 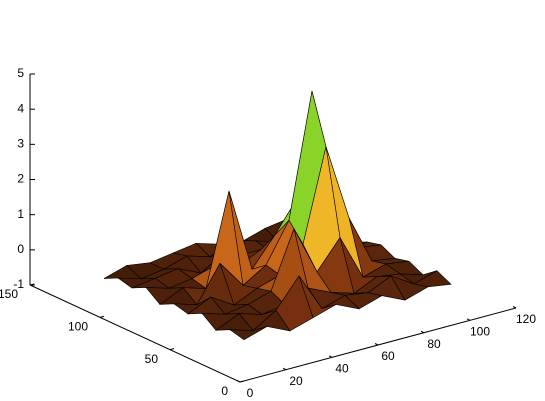 I want to click on y-tick-label: 150, so click(x=9, y=294).